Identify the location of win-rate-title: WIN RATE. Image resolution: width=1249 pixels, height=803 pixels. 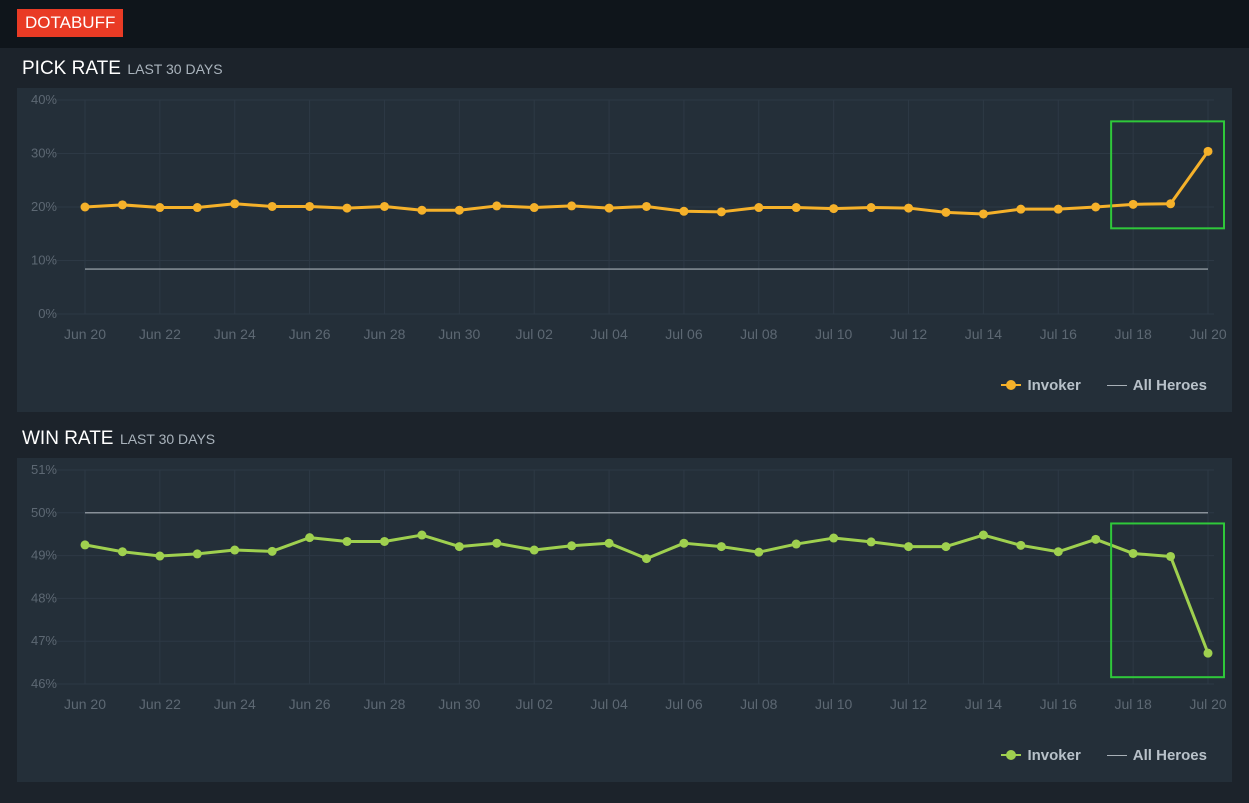
(68, 438).